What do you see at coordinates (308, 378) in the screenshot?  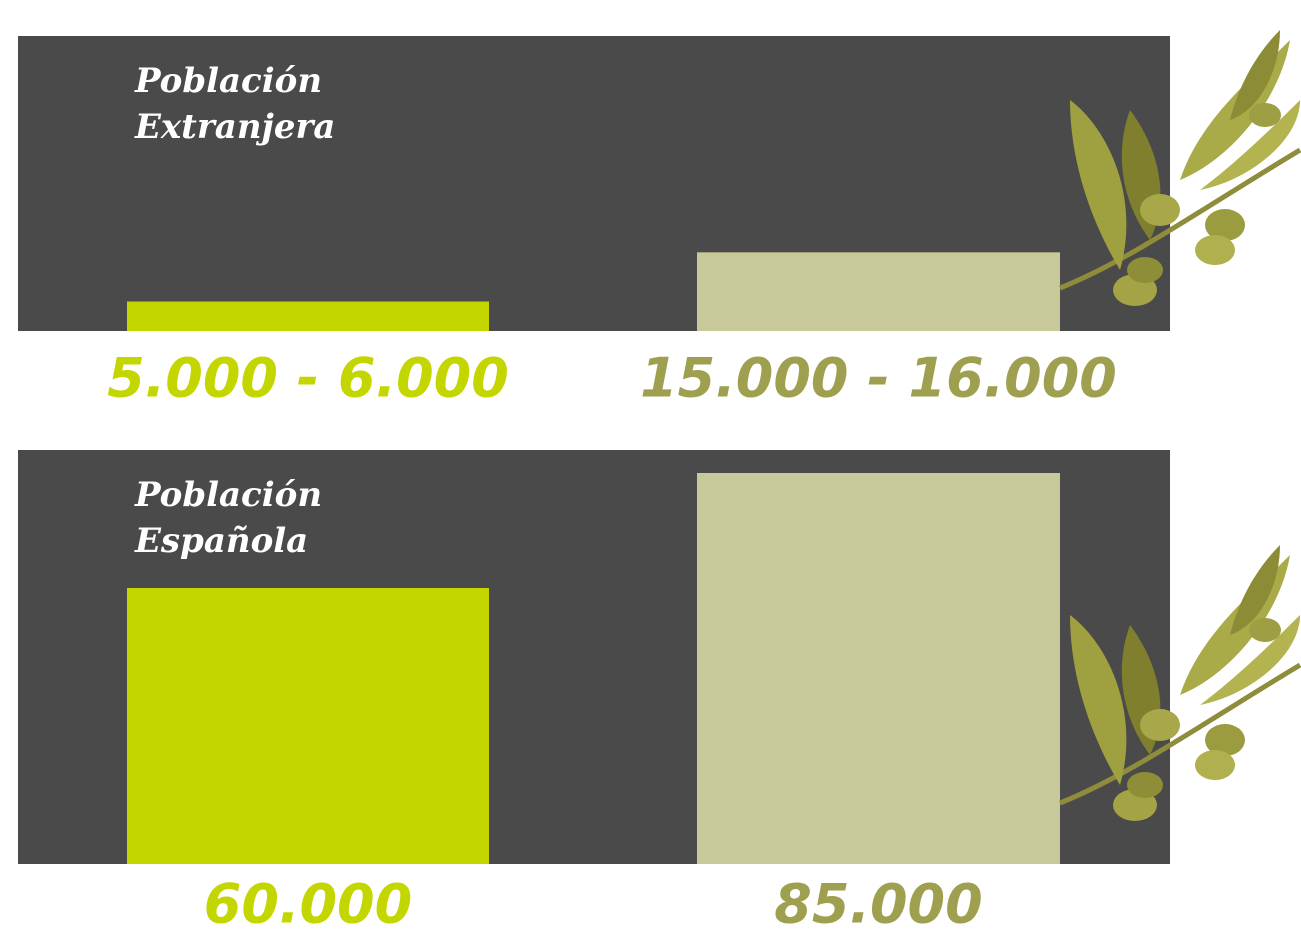 I see `value-label: 5.000 - 6.000` at bounding box center [308, 378].